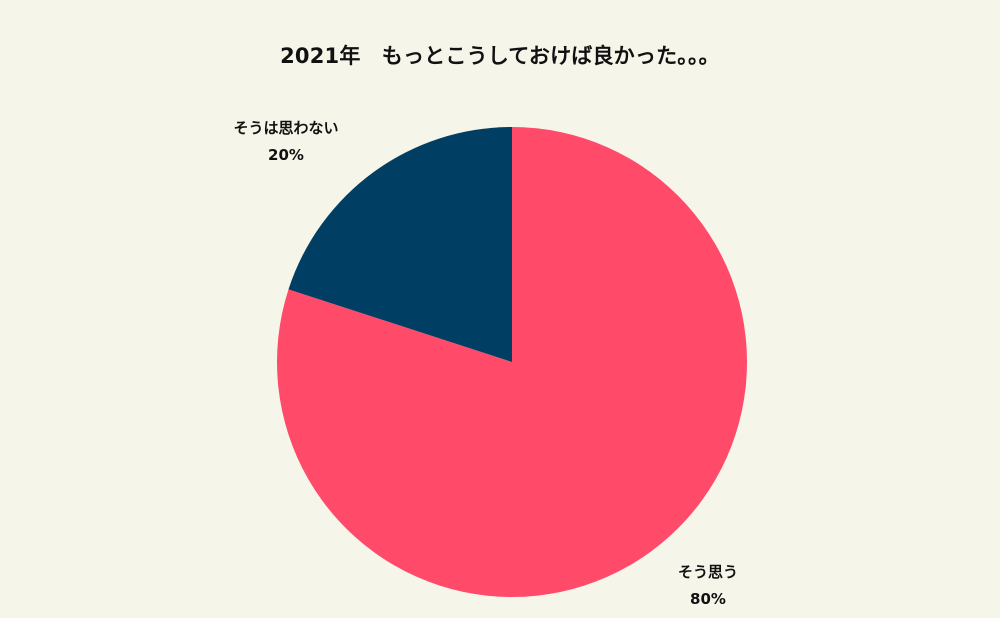 The width and height of the screenshot is (1000, 618). What do you see at coordinates (285, 128) in the screenshot?
I see `slice-label-1: そうは思わない` at bounding box center [285, 128].